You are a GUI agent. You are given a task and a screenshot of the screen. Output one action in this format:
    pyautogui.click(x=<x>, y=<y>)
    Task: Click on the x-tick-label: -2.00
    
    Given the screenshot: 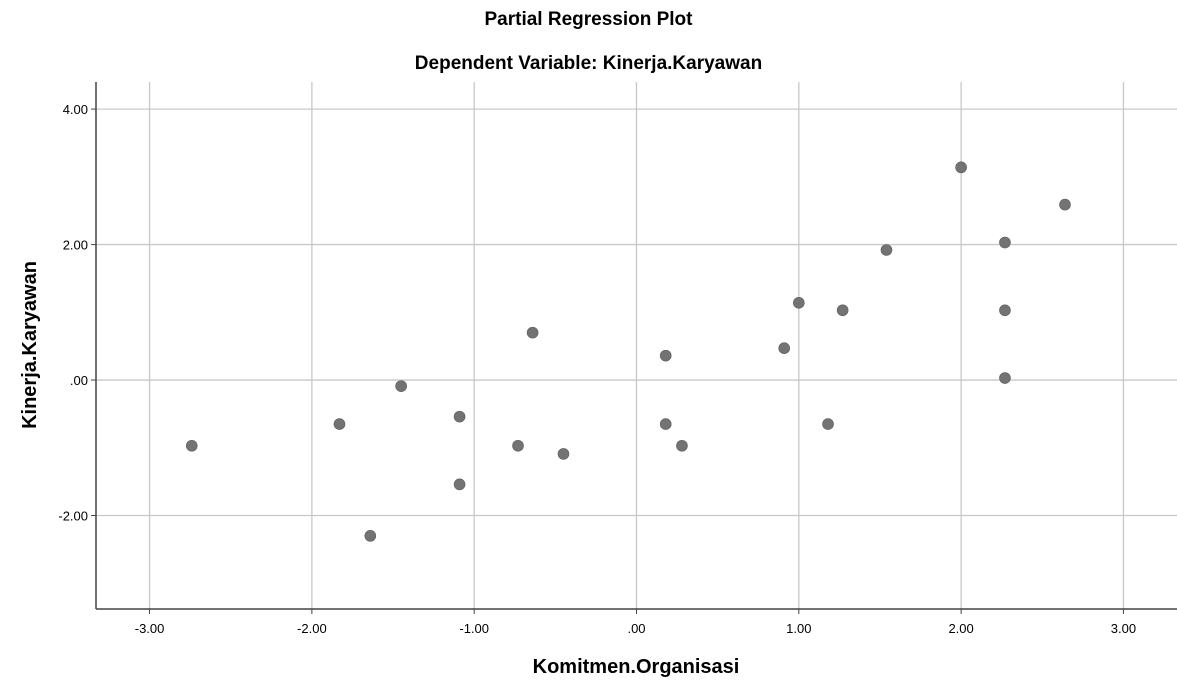 What is the action you would take?
    pyautogui.click(x=312, y=628)
    